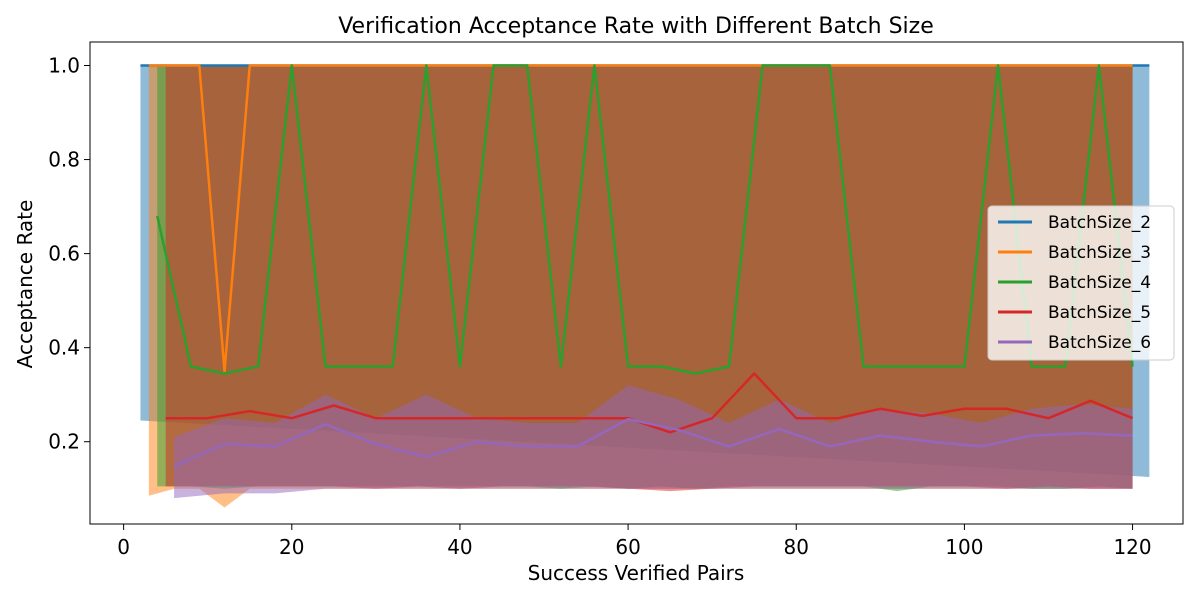 This screenshot has width=1200, height=600. What do you see at coordinates (1099, 223) in the screenshot?
I see `legend-label: BatchSize_2` at bounding box center [1099, 223].